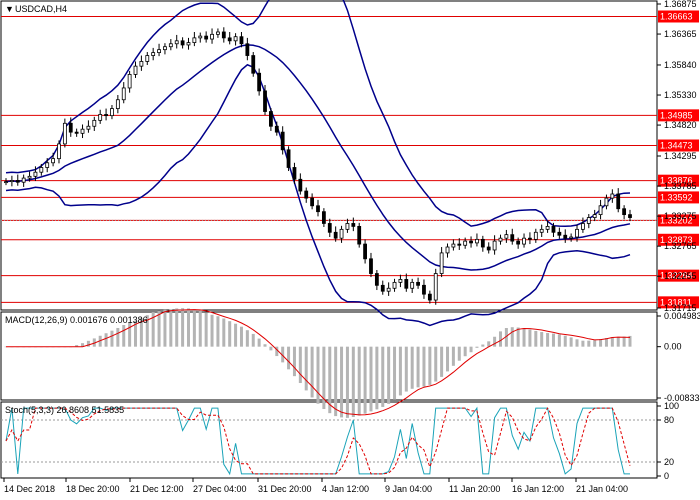 The width and height of the screenshot is (700, 500). What do you see at coordinates (157, 489) in the screenshot?
I see `time-axis-label: 21 Dec 12:00` at bounding box center [157, 489].